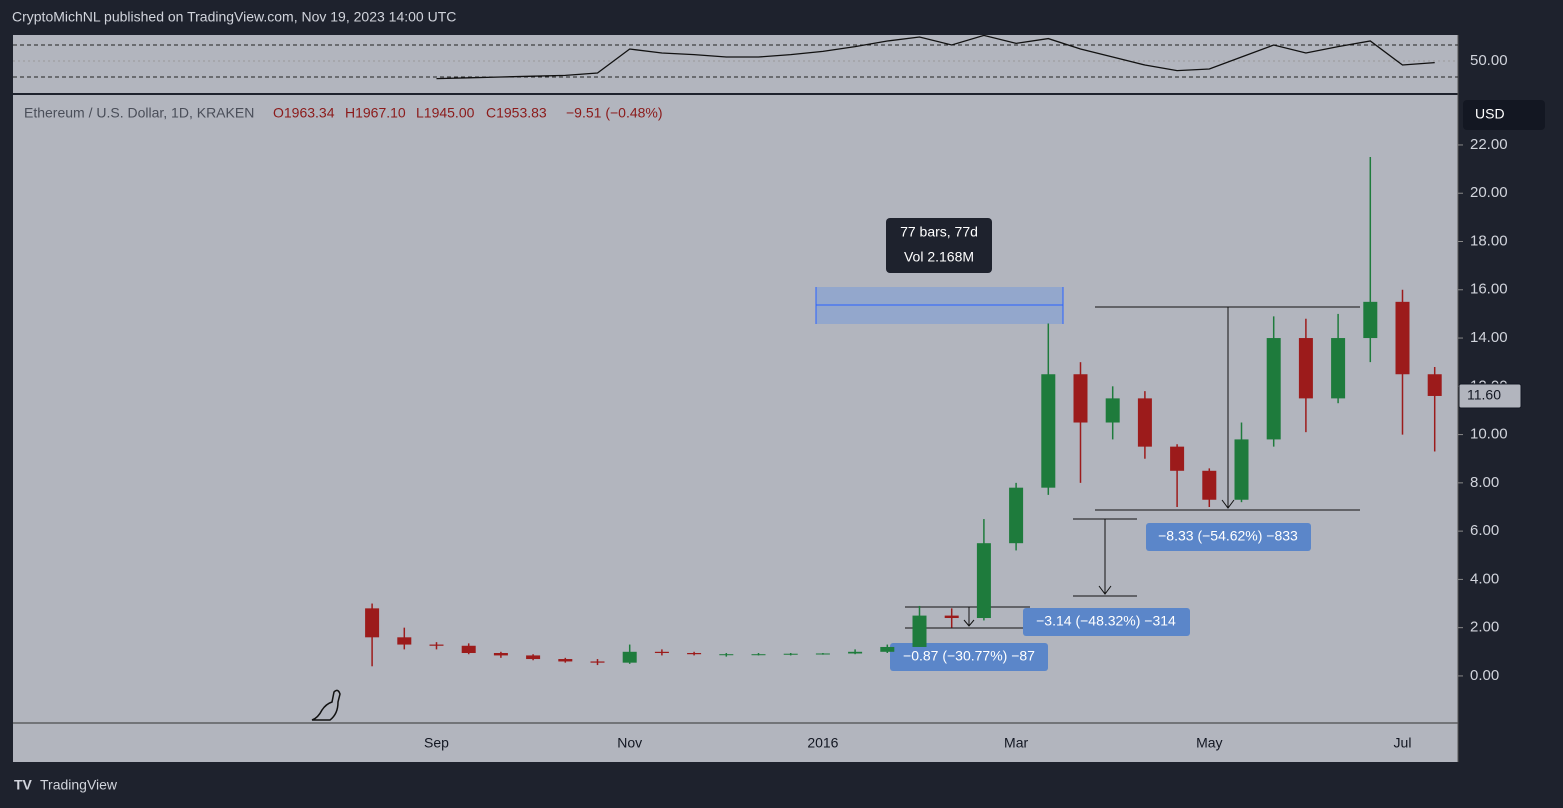 The width and height of the screenshot is (1563, 808). I want to click on currency: USD, so click(1490, 114).